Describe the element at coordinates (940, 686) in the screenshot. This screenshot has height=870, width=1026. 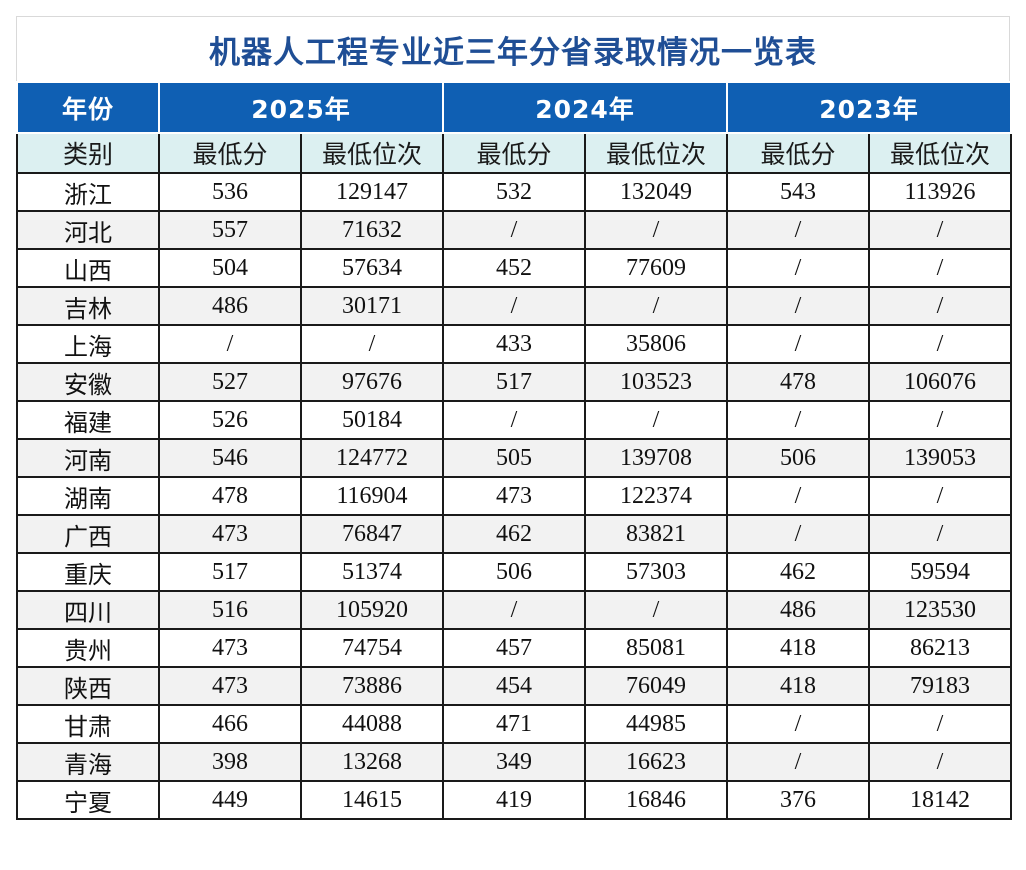
I see `min-rank-cell: 79183` at that location.